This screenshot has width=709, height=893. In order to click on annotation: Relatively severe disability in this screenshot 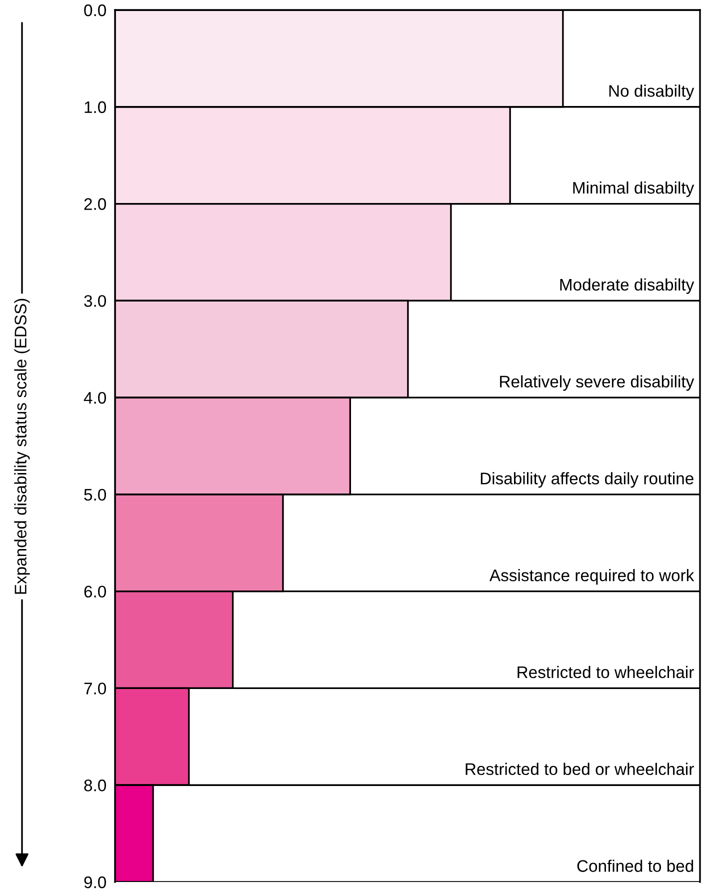, I will do `click(597, 383)`.